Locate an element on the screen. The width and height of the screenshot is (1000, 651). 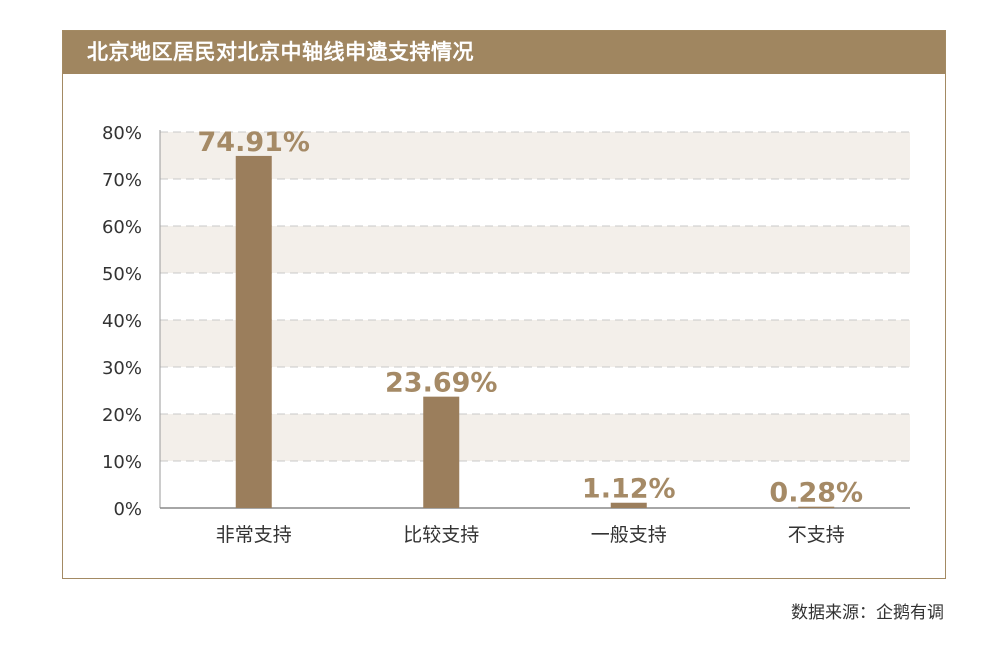
y-tick-label: 50% is located at coordinates (122, 274).